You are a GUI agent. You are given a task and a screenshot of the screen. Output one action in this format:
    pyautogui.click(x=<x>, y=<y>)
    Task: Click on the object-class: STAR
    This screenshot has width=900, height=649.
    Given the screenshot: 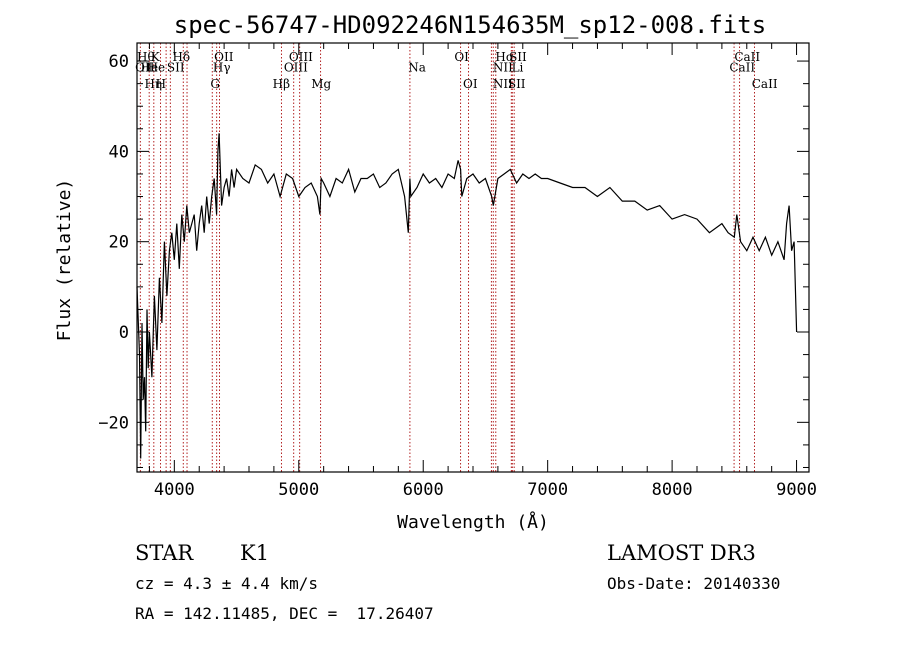 What is the action you would take?
    pyautogui.click(x=164, y=553)
    